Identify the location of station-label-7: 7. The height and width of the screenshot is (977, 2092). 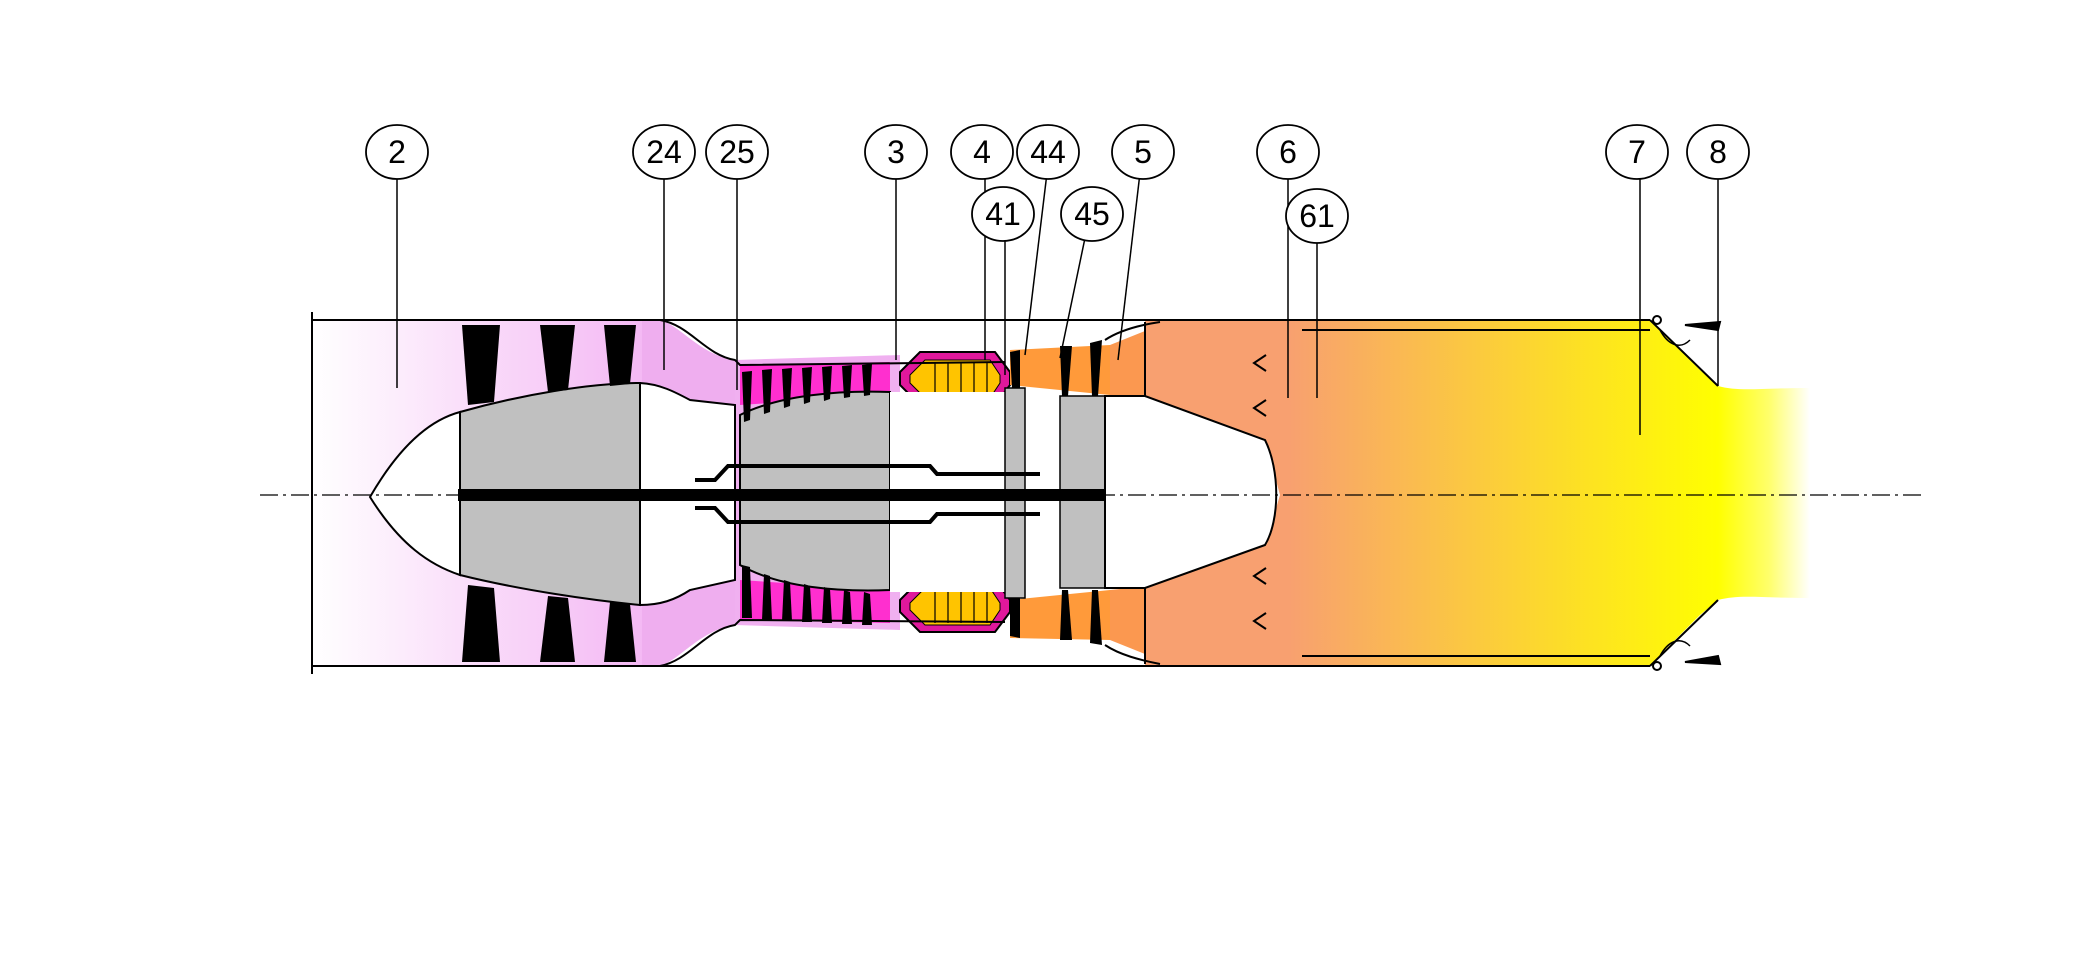
(1637, 152).